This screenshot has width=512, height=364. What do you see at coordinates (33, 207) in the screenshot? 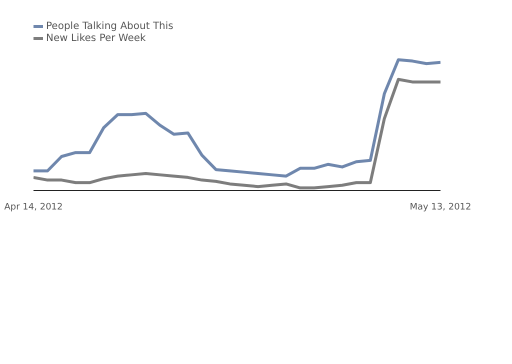
I see `x-tick-label: Apr 14, 2012` at bounding box center [33, 207].